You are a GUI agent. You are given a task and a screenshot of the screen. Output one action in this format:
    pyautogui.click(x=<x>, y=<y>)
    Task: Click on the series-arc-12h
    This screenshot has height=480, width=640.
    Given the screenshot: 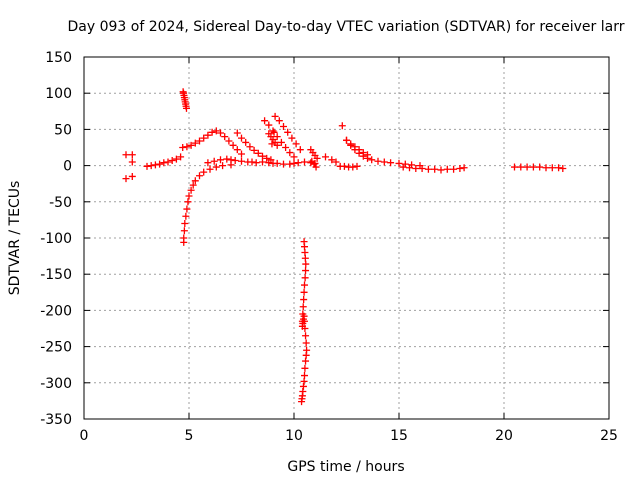 What is the action you would take?
    pyautogui.click(x=357, y=147)
    